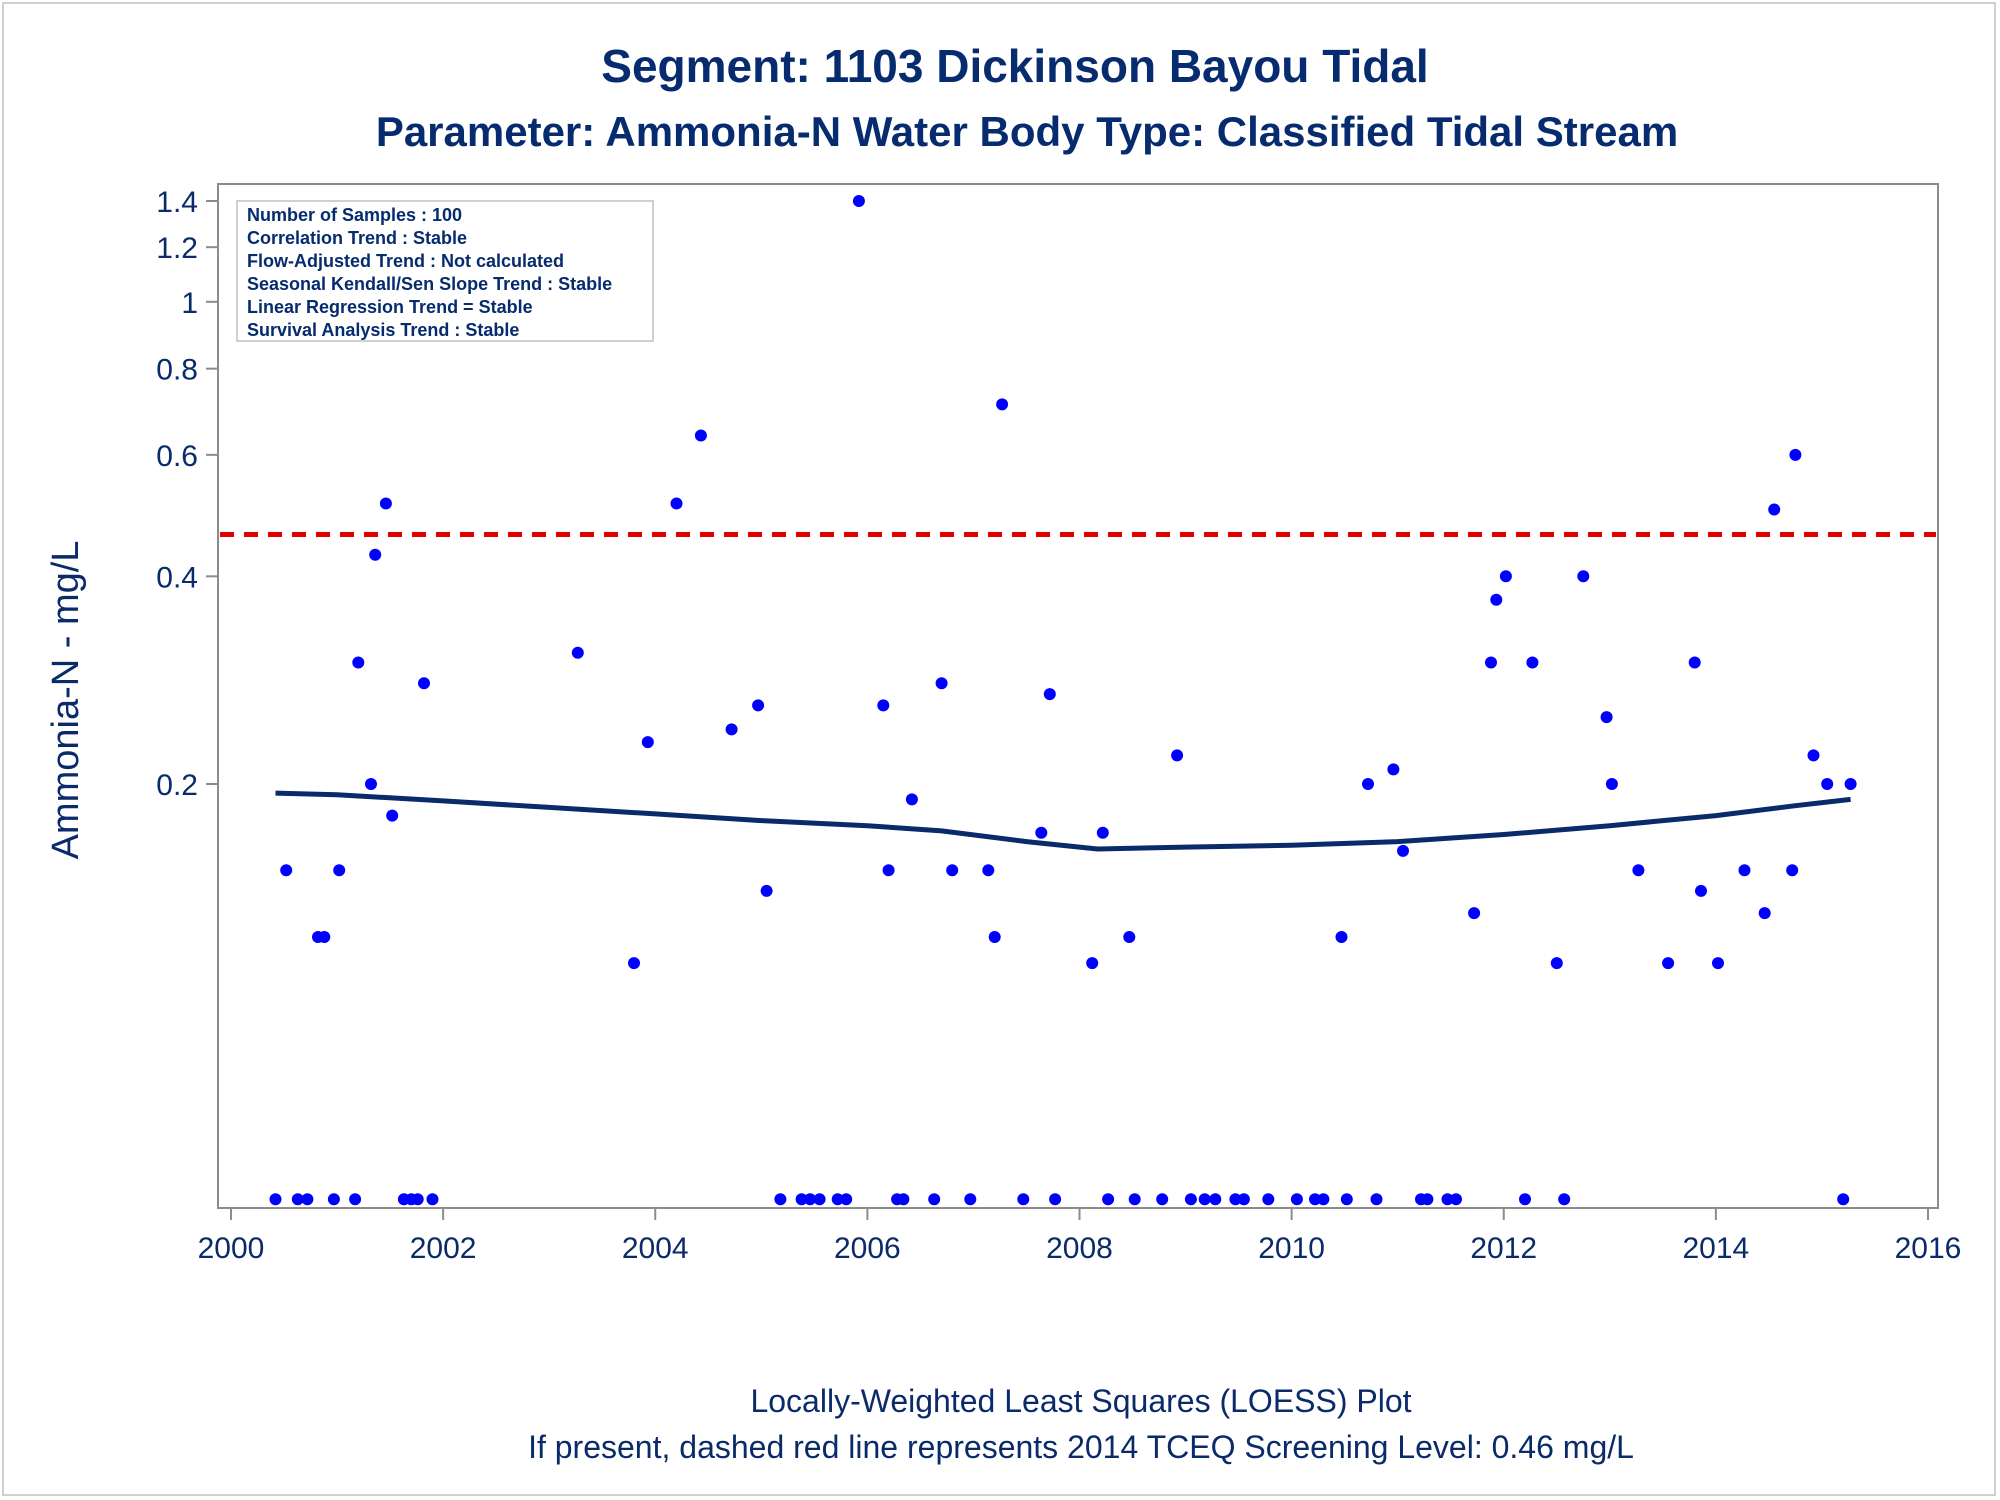 This screenshot has height=1500, width=2000. I want to click on y-tick-label: 0.8, so click(177, 370).